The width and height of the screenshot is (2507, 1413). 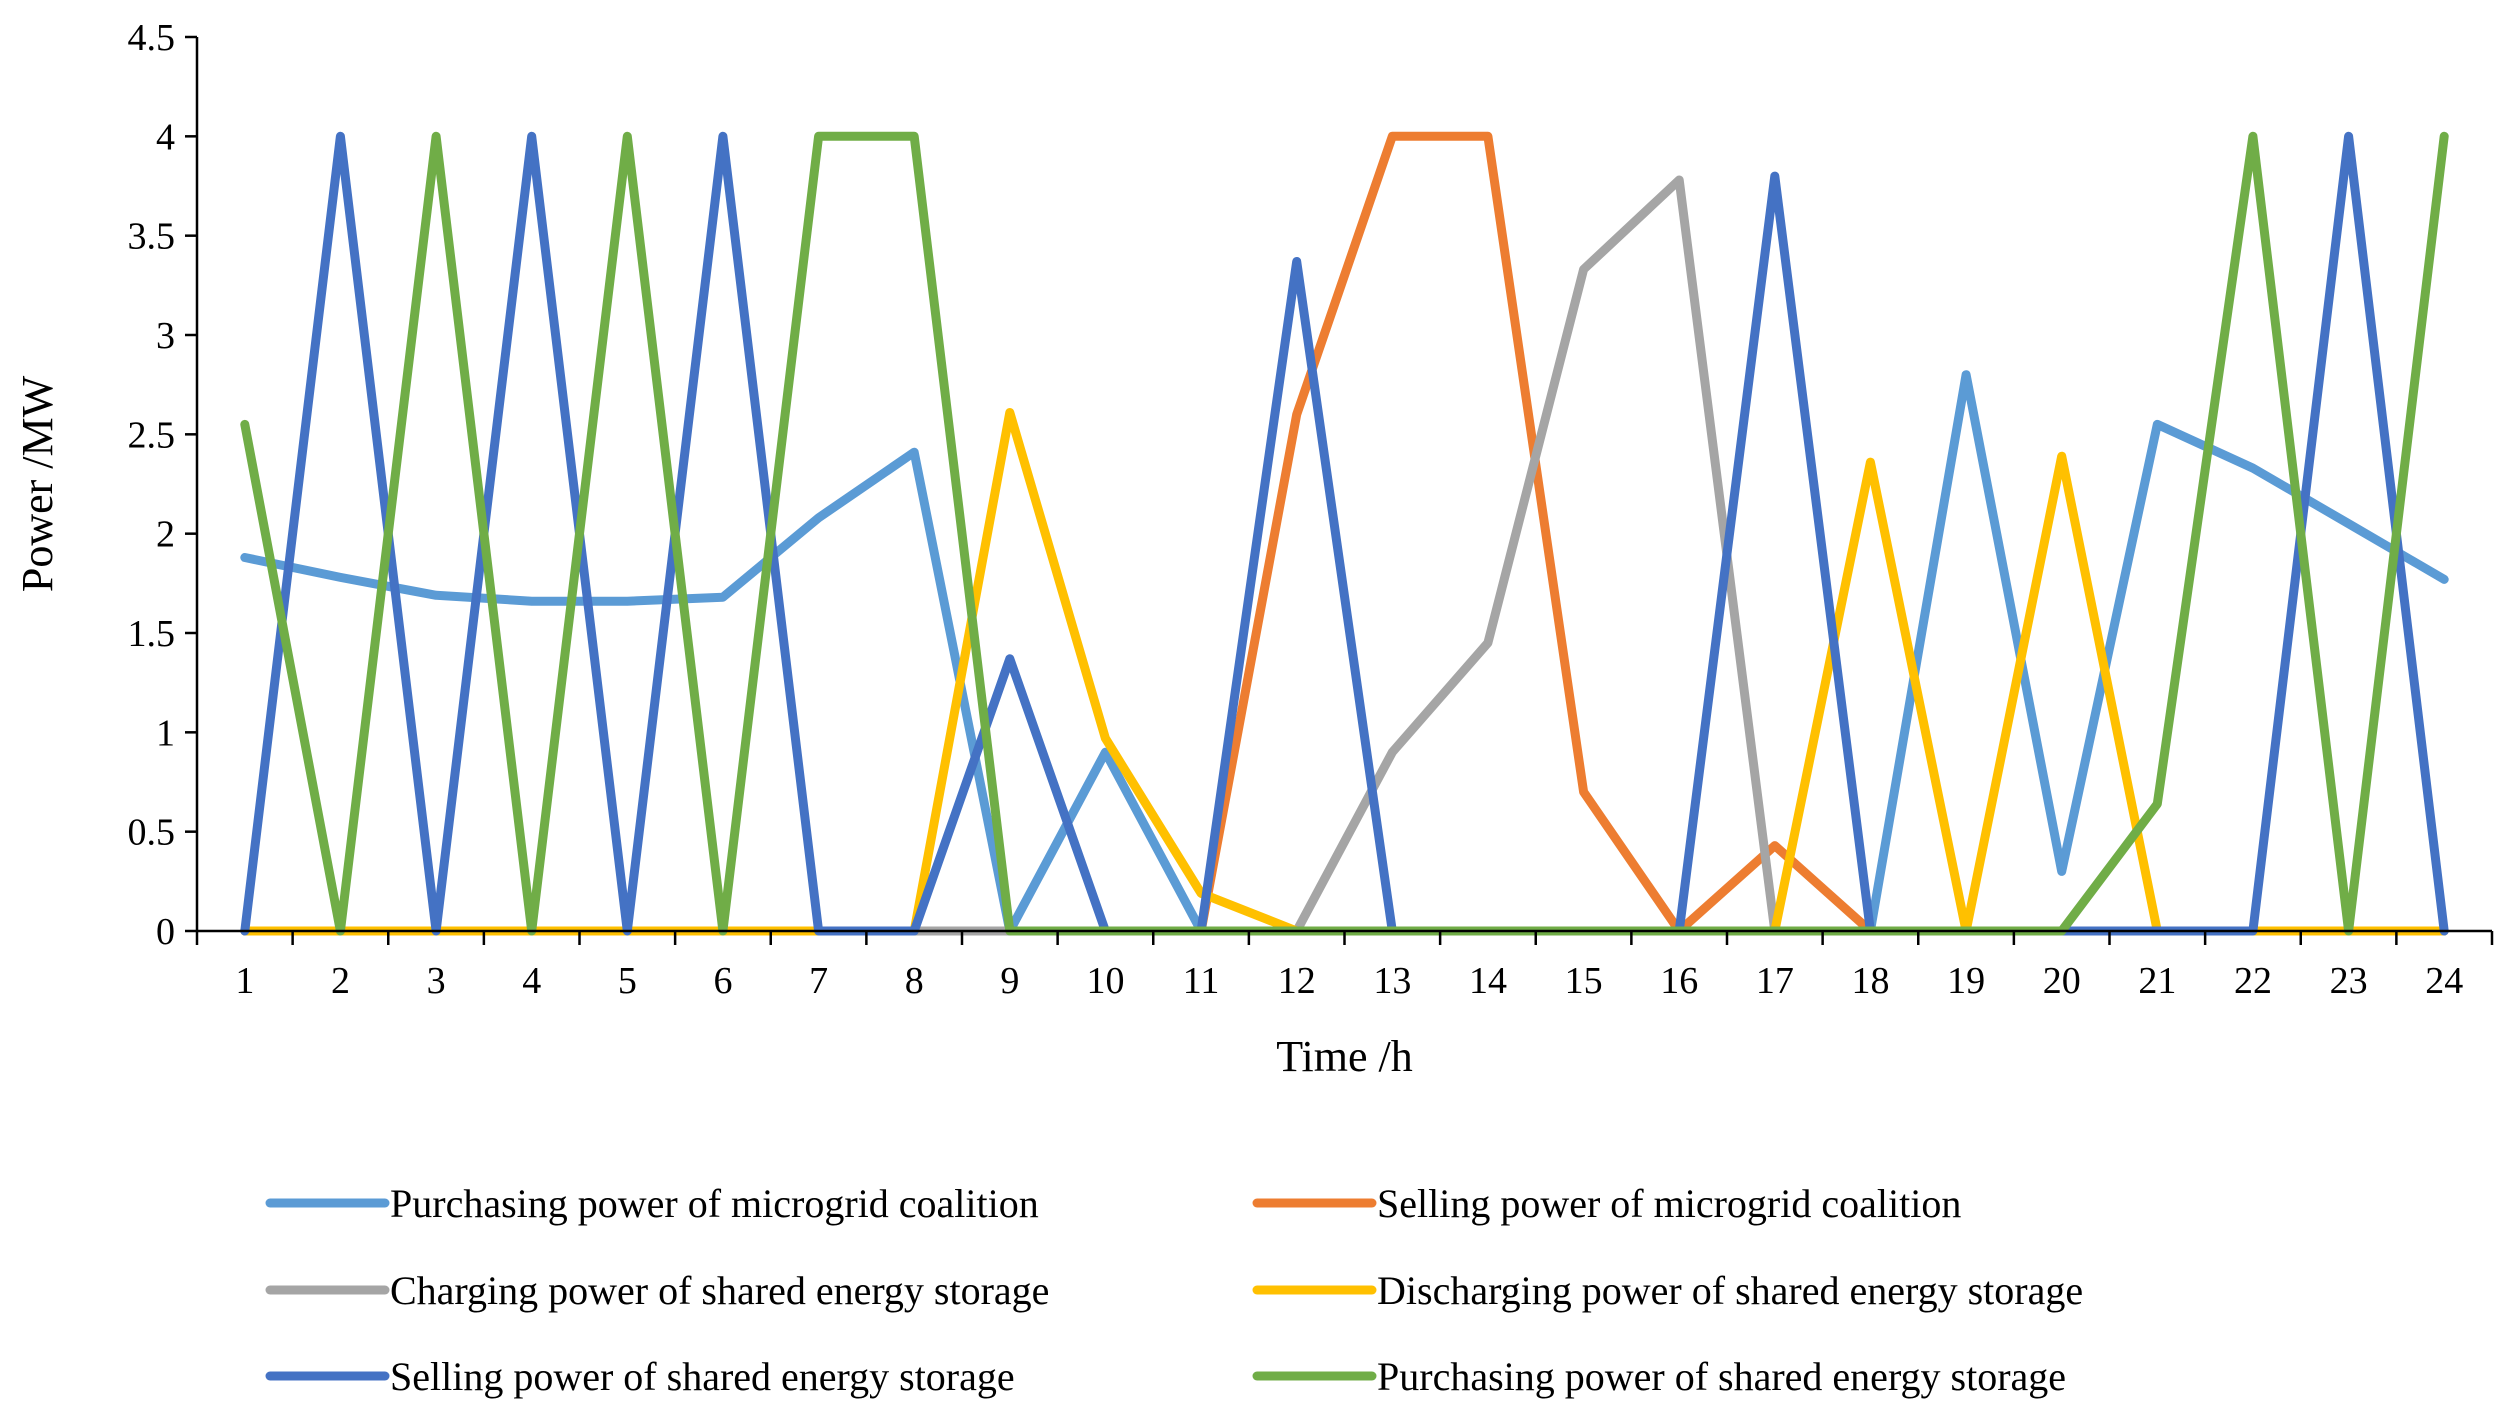 What do you see at coordinates (152, 237) in the screenshot?
I see `y-tick-label: 3.5` at bounding box center [152, 237].